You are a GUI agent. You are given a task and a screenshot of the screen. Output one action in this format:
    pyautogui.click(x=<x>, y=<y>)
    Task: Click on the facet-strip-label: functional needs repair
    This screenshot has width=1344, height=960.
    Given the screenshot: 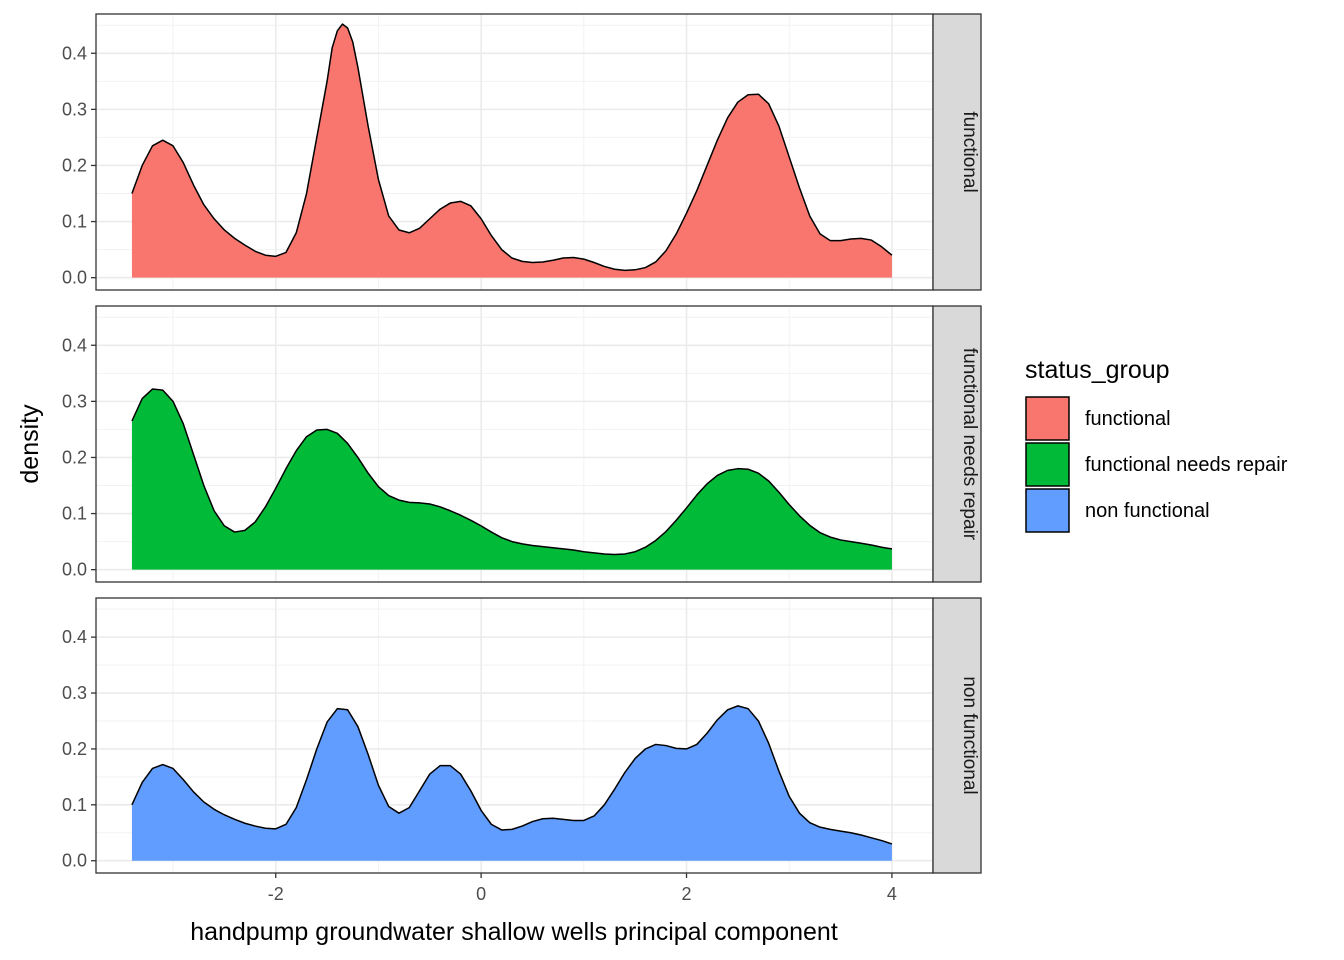 What is the action you would take?
    pyautogui.click(x=969, y=444)
    